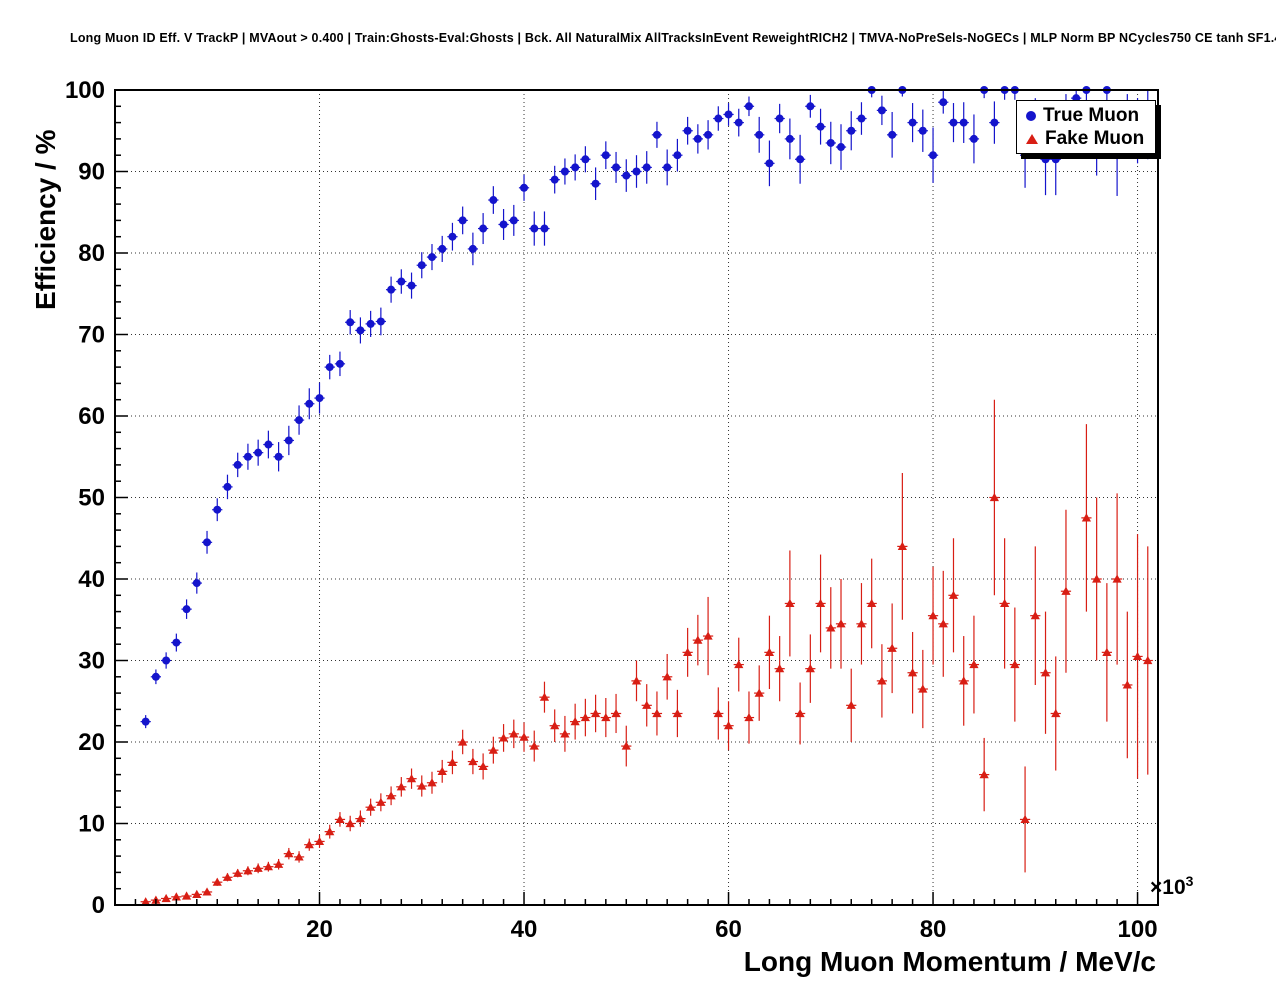 The image size is (1276, 996). I want to click on svg-text: 50, so click(91, 498).